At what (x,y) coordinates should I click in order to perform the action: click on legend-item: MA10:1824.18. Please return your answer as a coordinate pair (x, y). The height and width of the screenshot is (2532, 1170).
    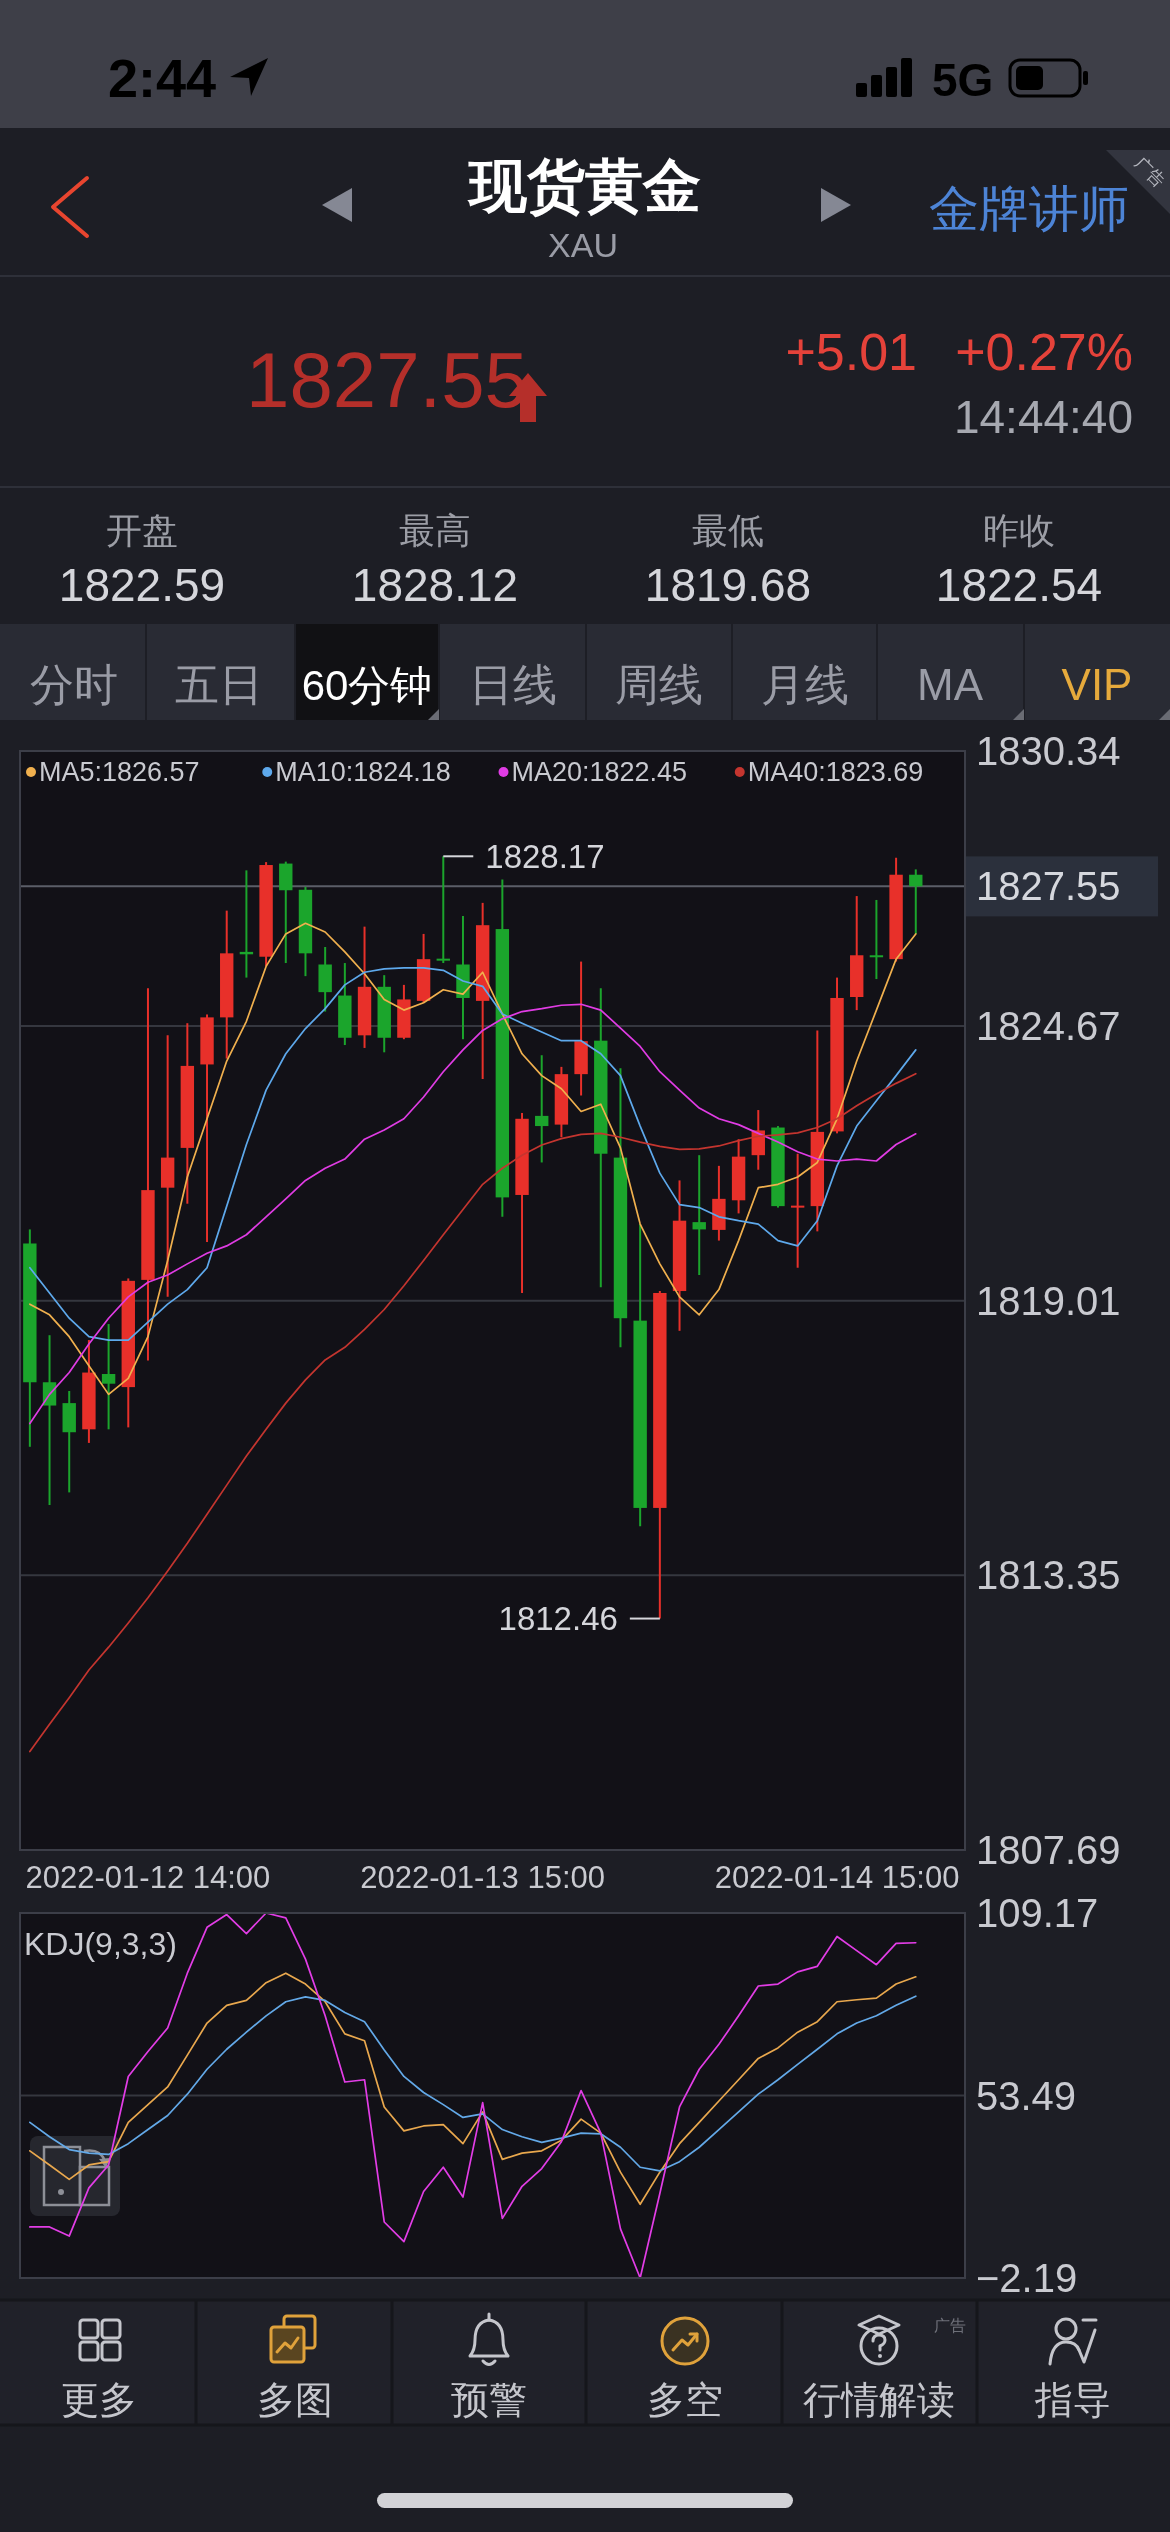
    Looking at the image, I should click on (356, 772).